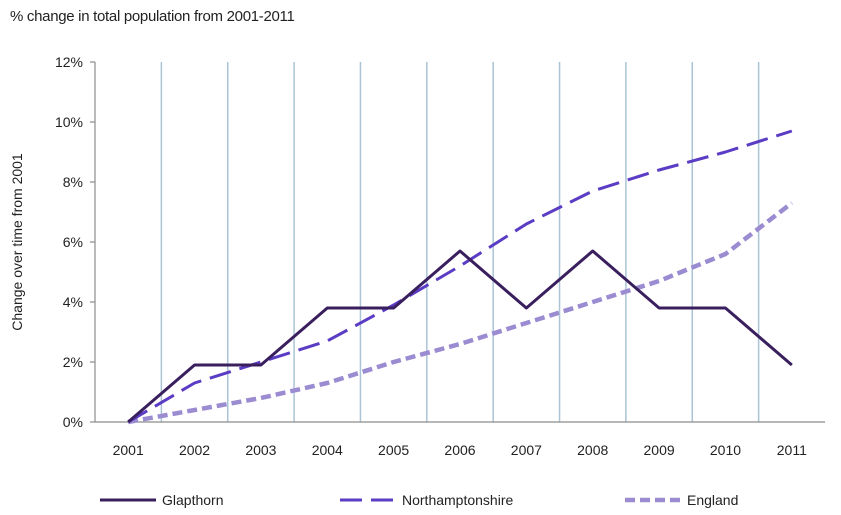 The height and width of the screenshot is (515, 841). Describe the element at coordinates (592, 450) in the screenshot. I see `x-tick-label: 2008` at that location.